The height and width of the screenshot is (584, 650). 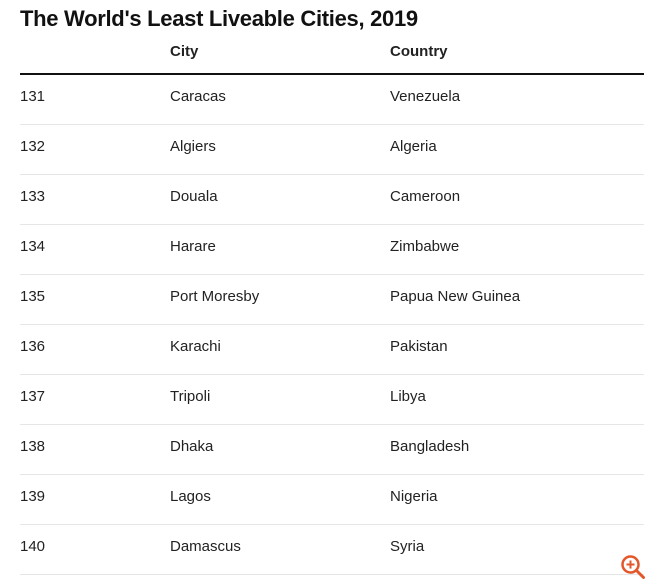 What do you see at coordinates (33, 246) in the screenshot?
I see `rank-cell: 134` at bounding box center [33, 246].